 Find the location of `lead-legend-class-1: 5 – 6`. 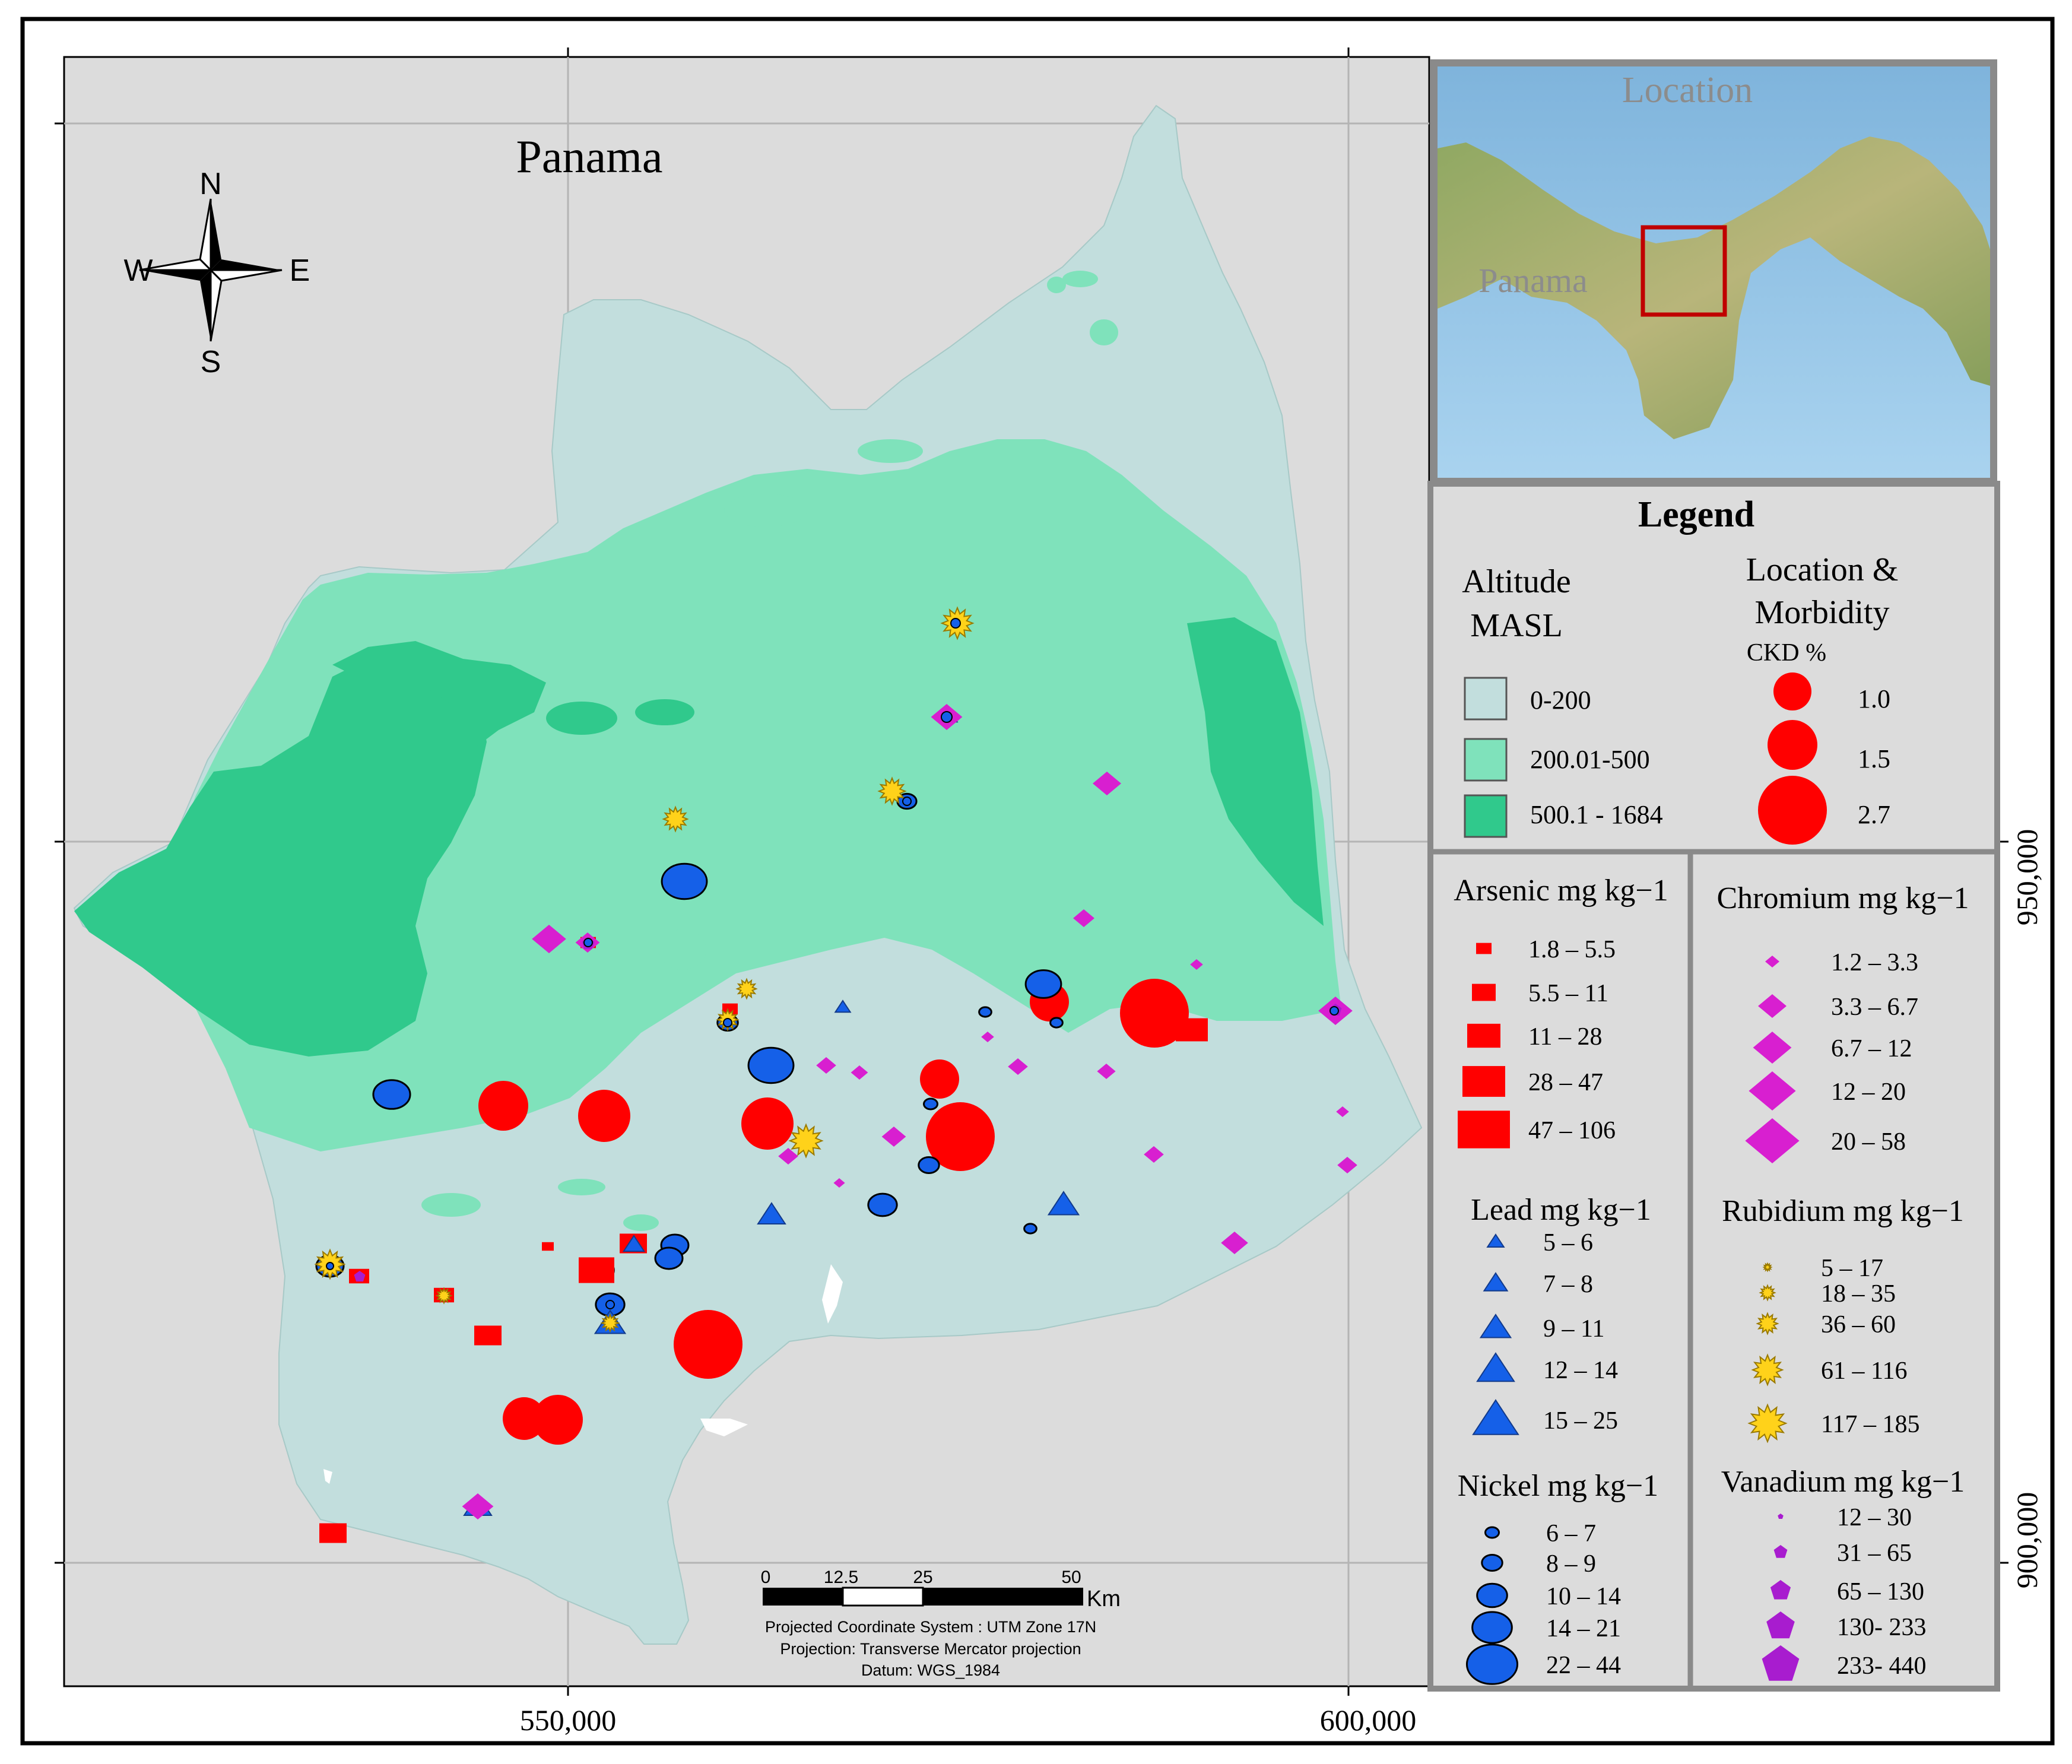

lead-legend-class-1: 5 – 6 is located at coordinates (1568, 1243).